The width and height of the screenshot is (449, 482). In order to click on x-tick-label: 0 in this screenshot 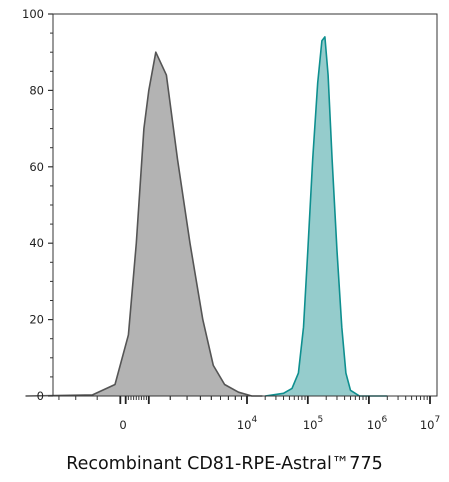, I will do `click(122, 425)`.